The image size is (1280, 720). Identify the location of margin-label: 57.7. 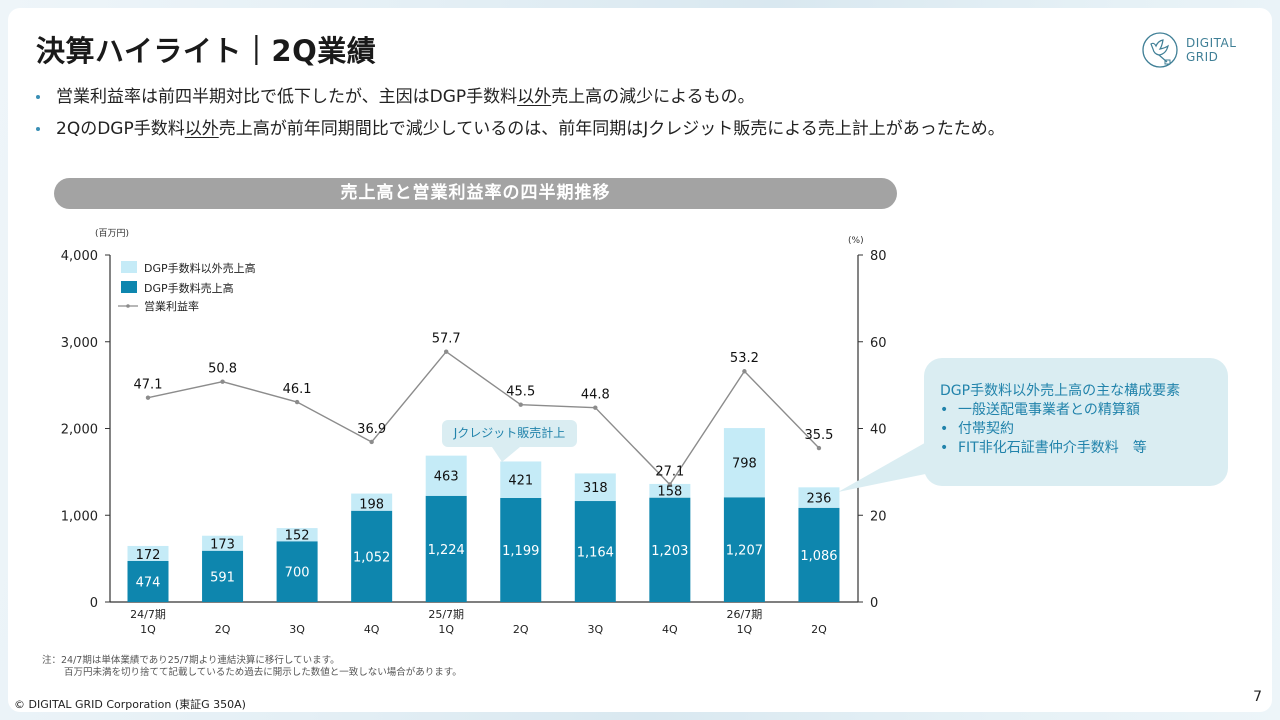
(446, 339).